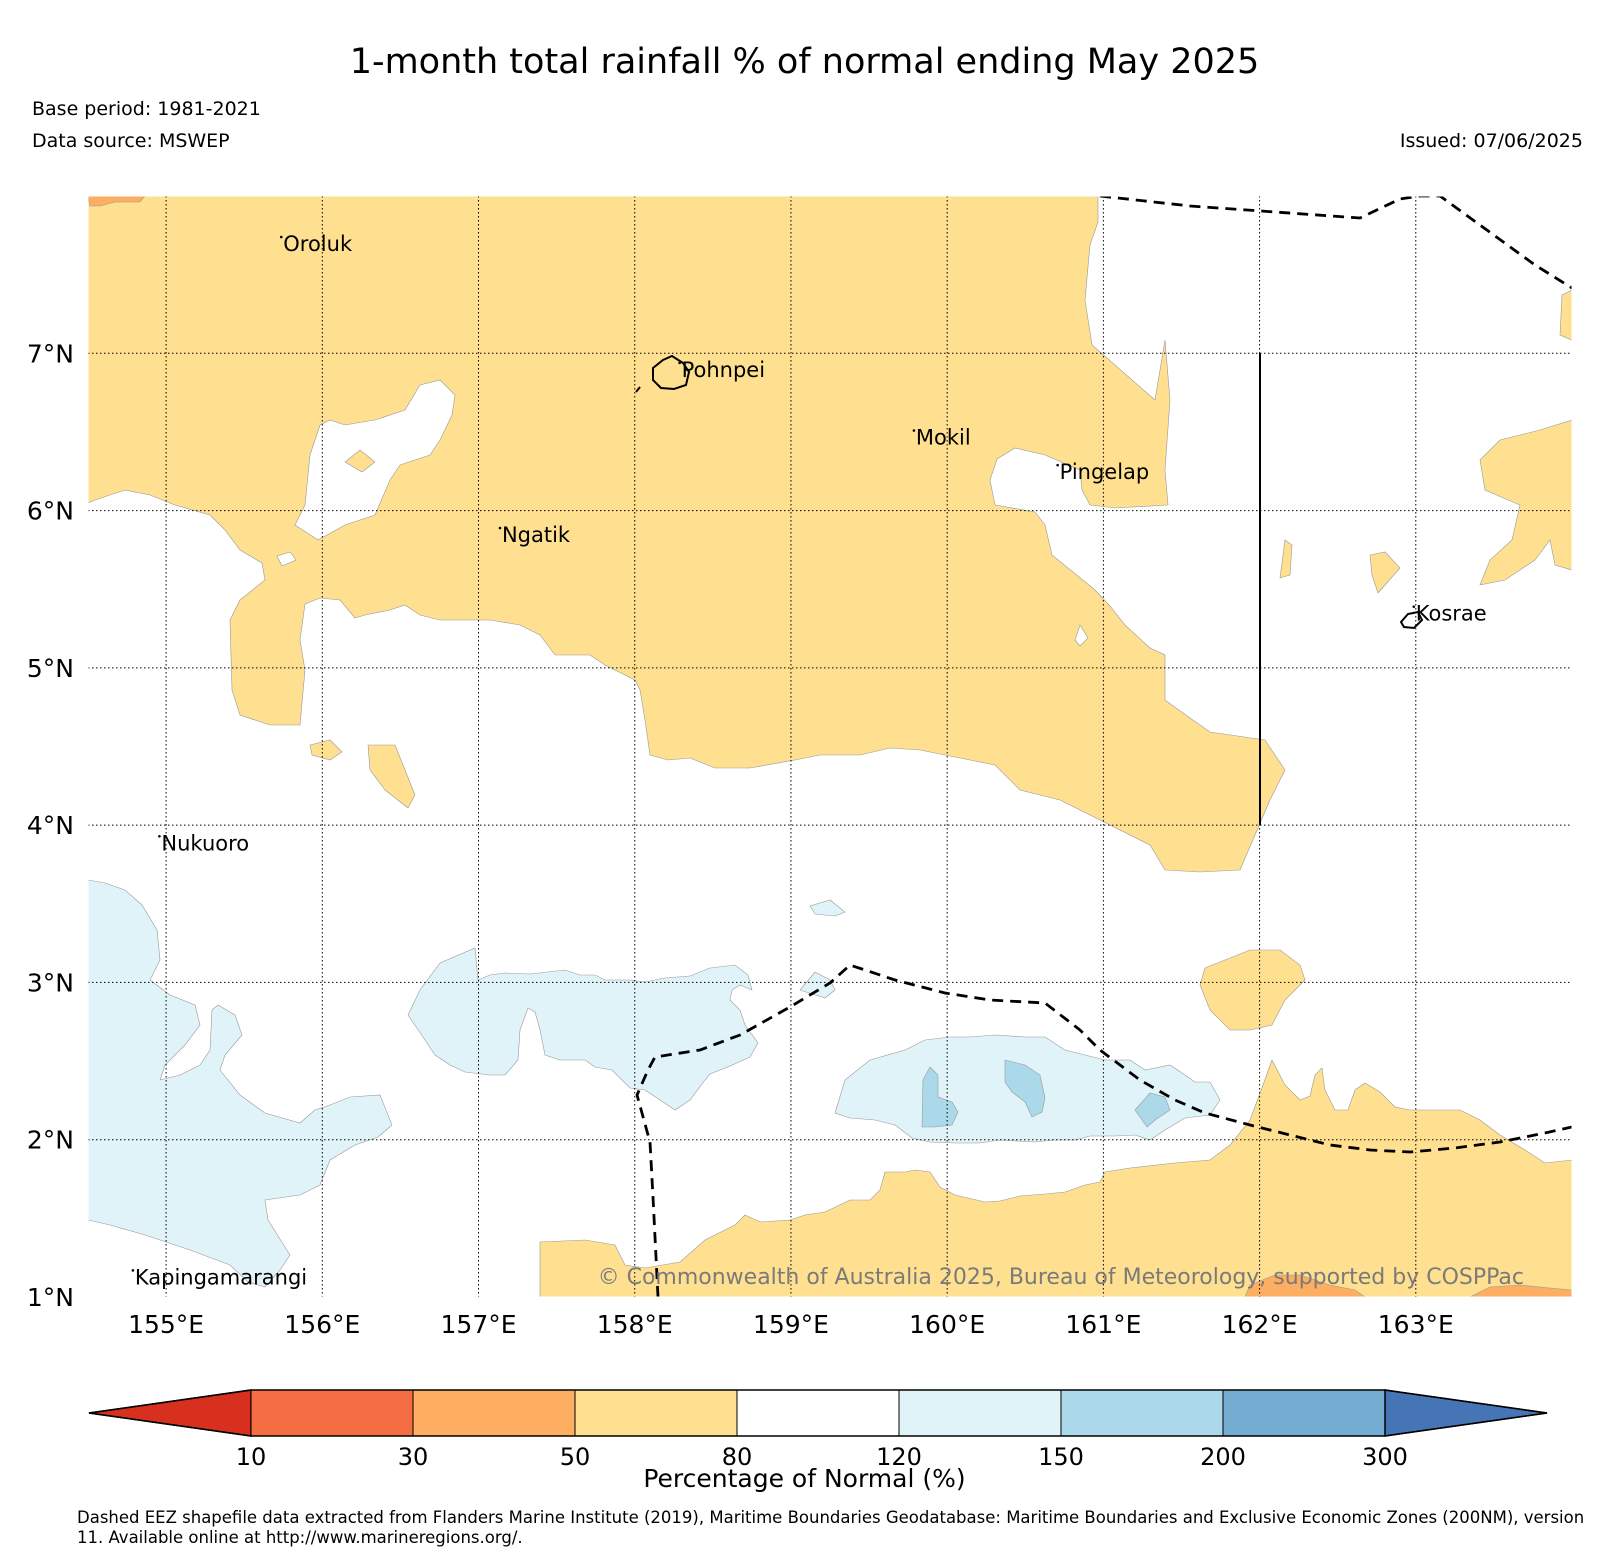 This screenshot has height=1563, width=1609. I want to click on longitude-tick-label: 163°E, so click(1416, 1324).